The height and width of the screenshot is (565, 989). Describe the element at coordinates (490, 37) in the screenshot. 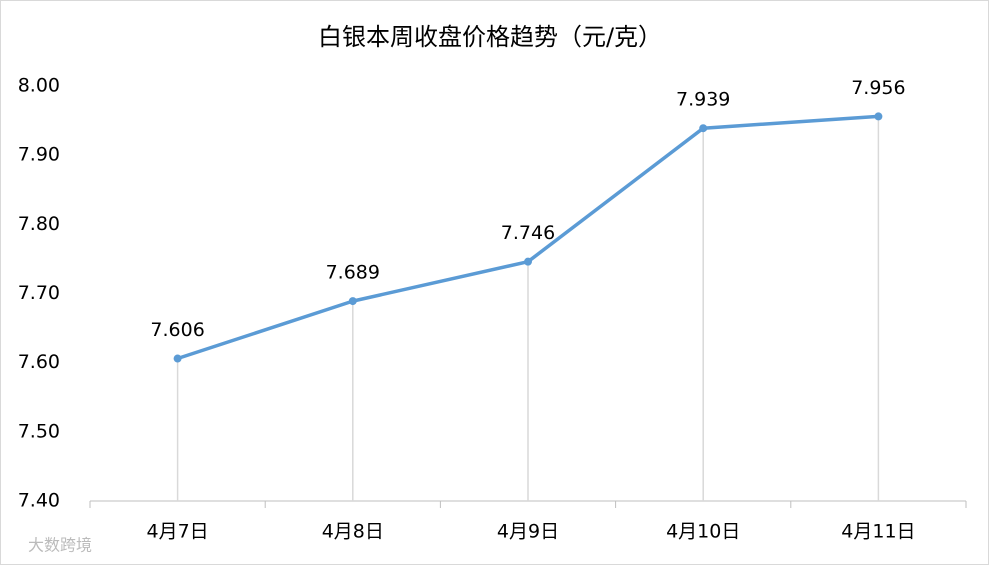

I see `chart-title: 白银本周收盘价格趋势（元/克）` at that location.